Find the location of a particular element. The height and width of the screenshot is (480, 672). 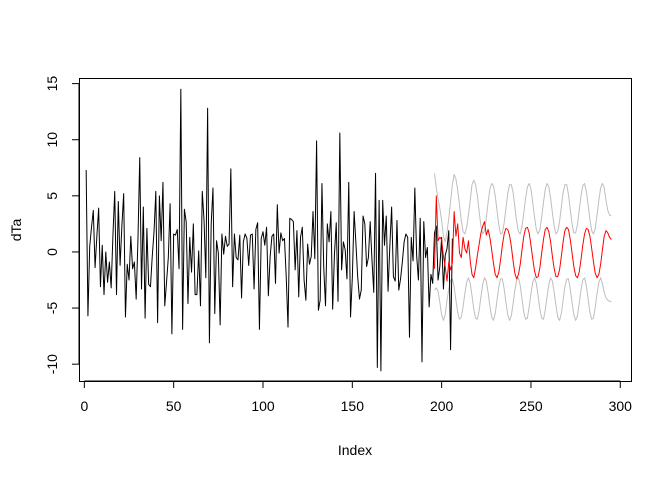

series-lower-interval-line is located at coordinates (523, 299).